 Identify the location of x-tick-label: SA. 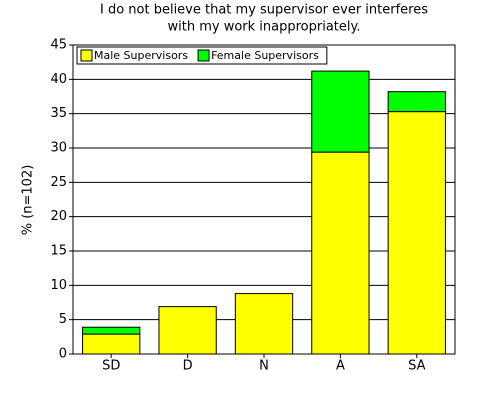
(416, 366).